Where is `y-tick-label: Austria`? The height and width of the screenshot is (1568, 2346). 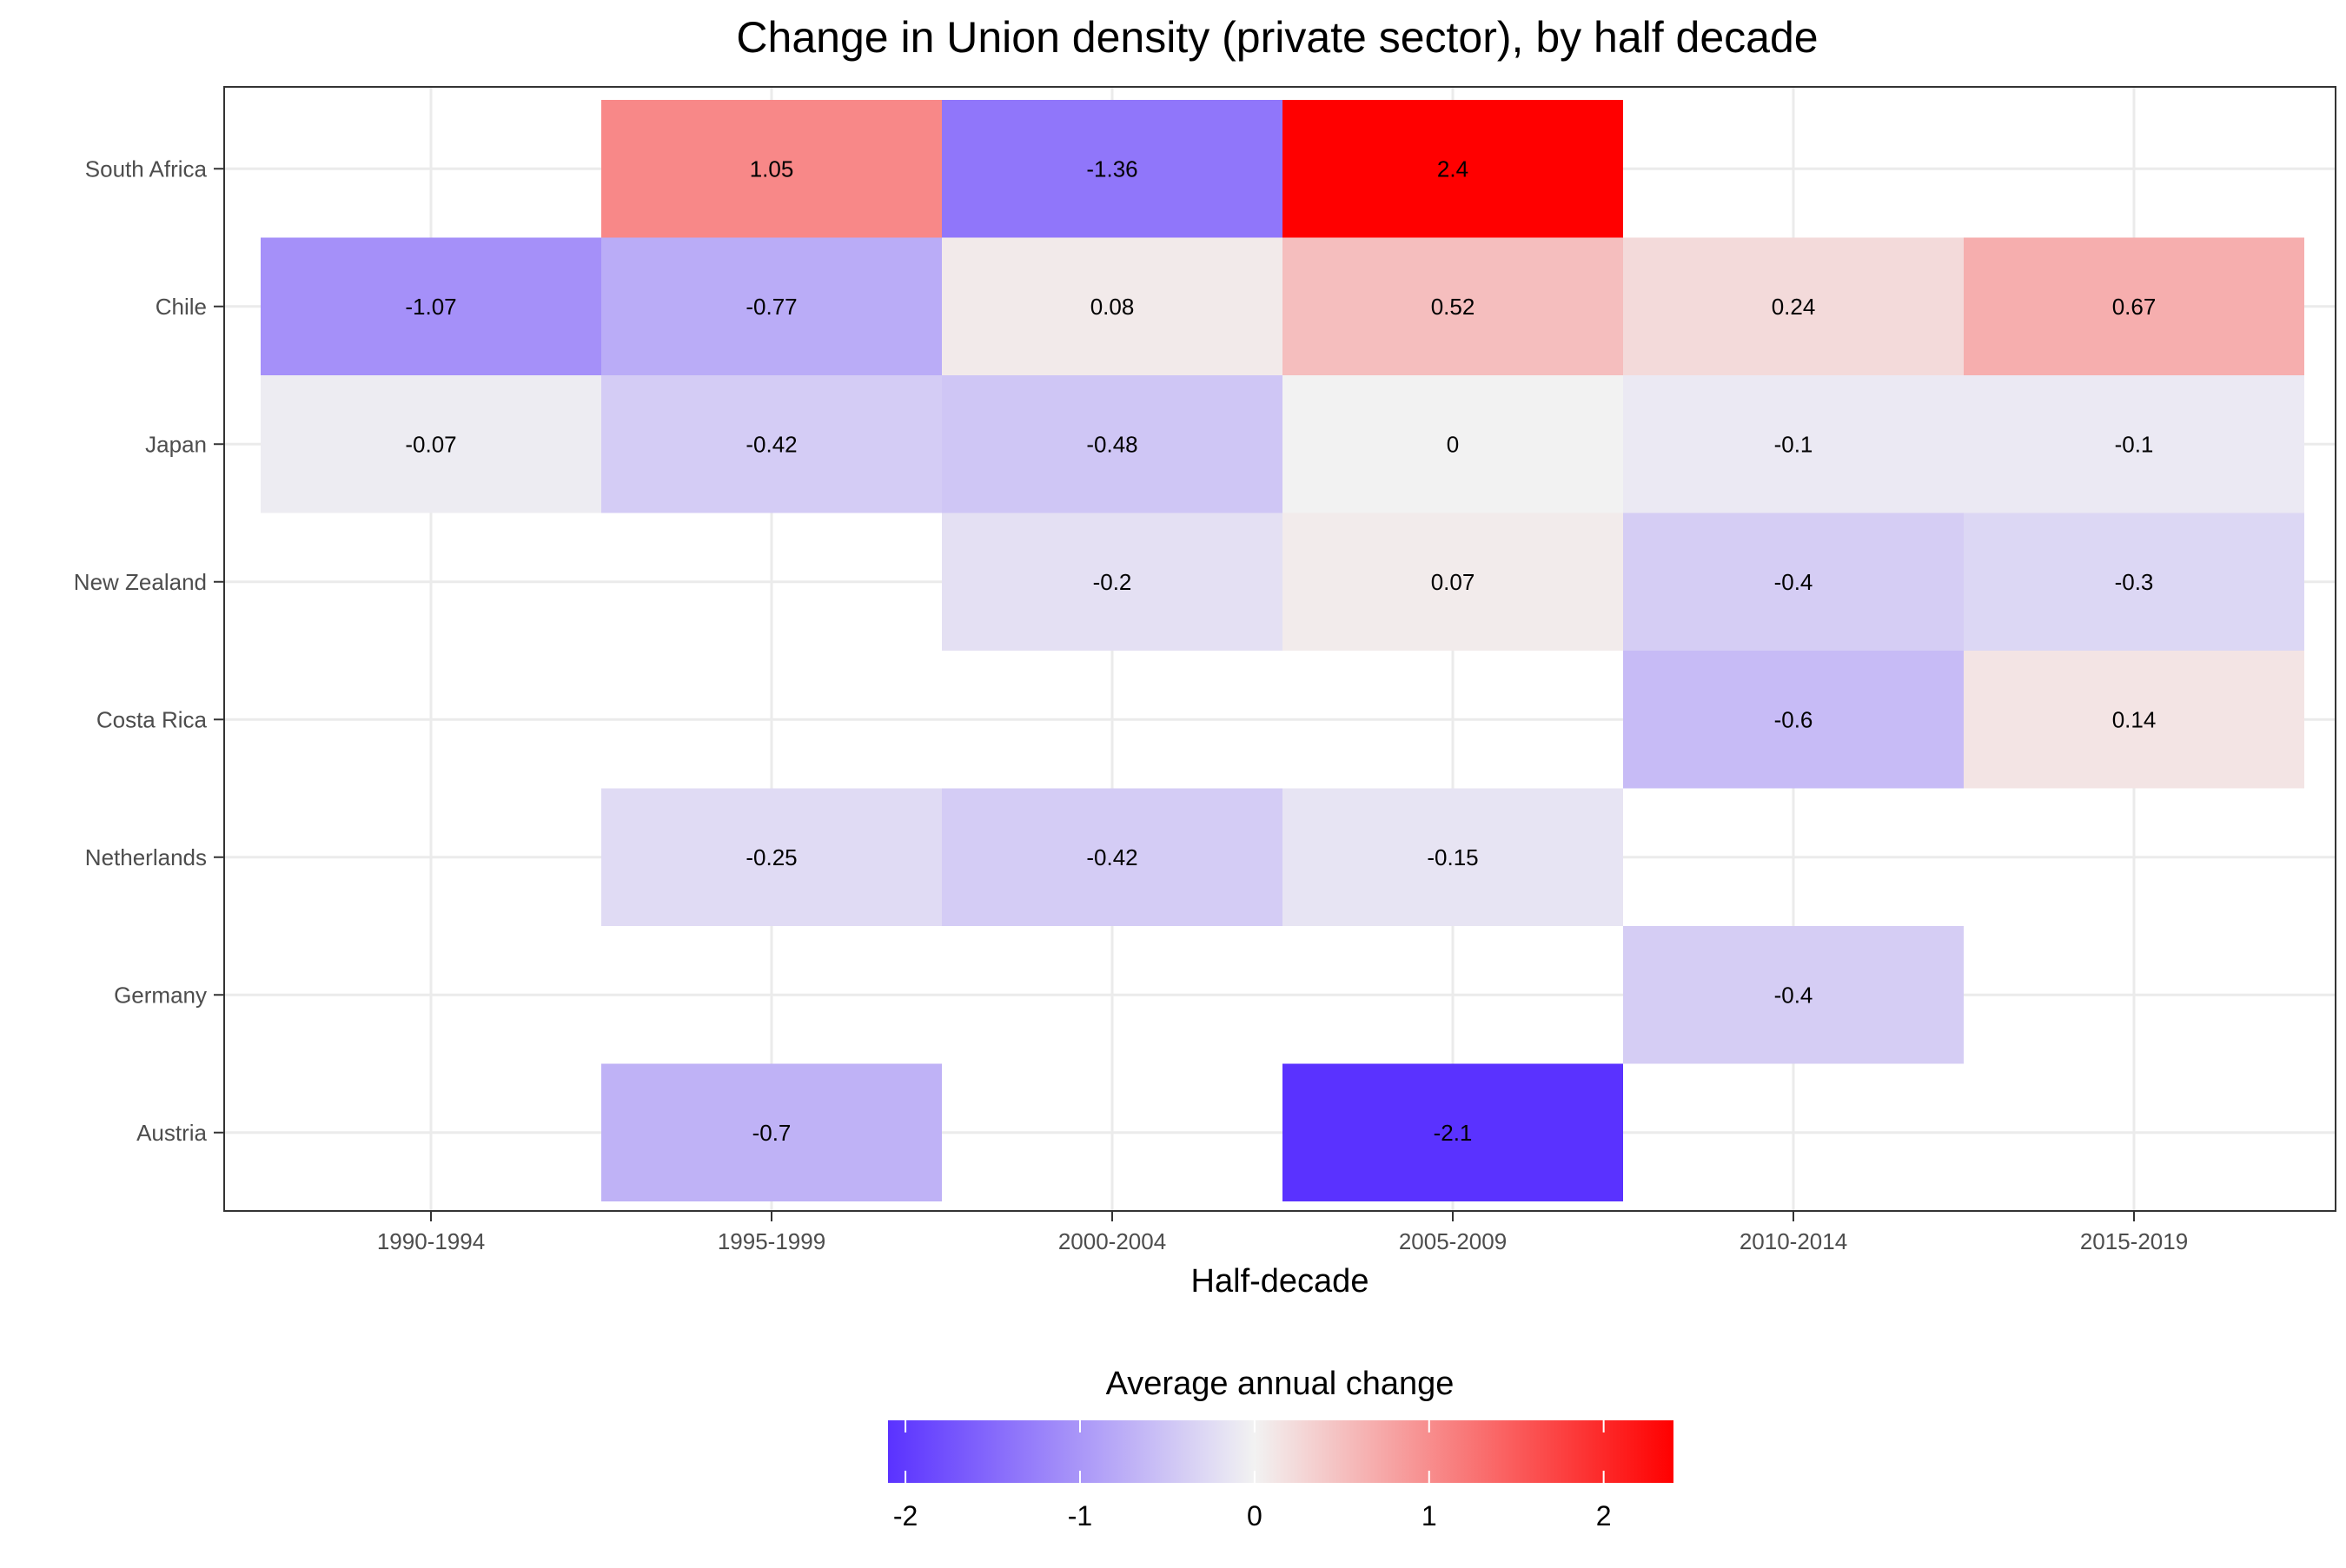 y-tick-label: Austria is located at coordinates (172, 1133).